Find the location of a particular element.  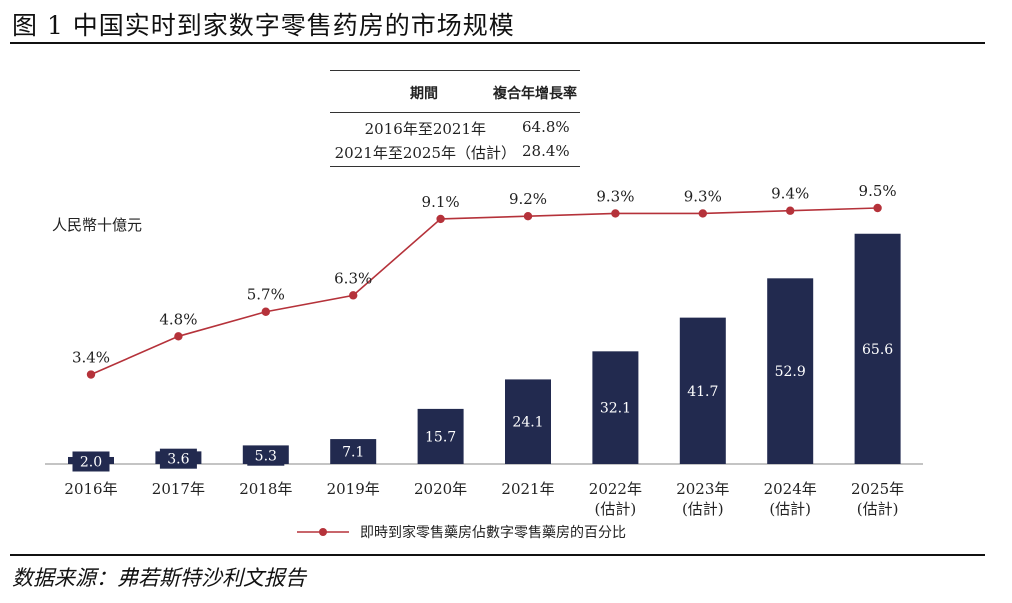

x-tick-label: 2025年 is located at coordinates (877, 489).